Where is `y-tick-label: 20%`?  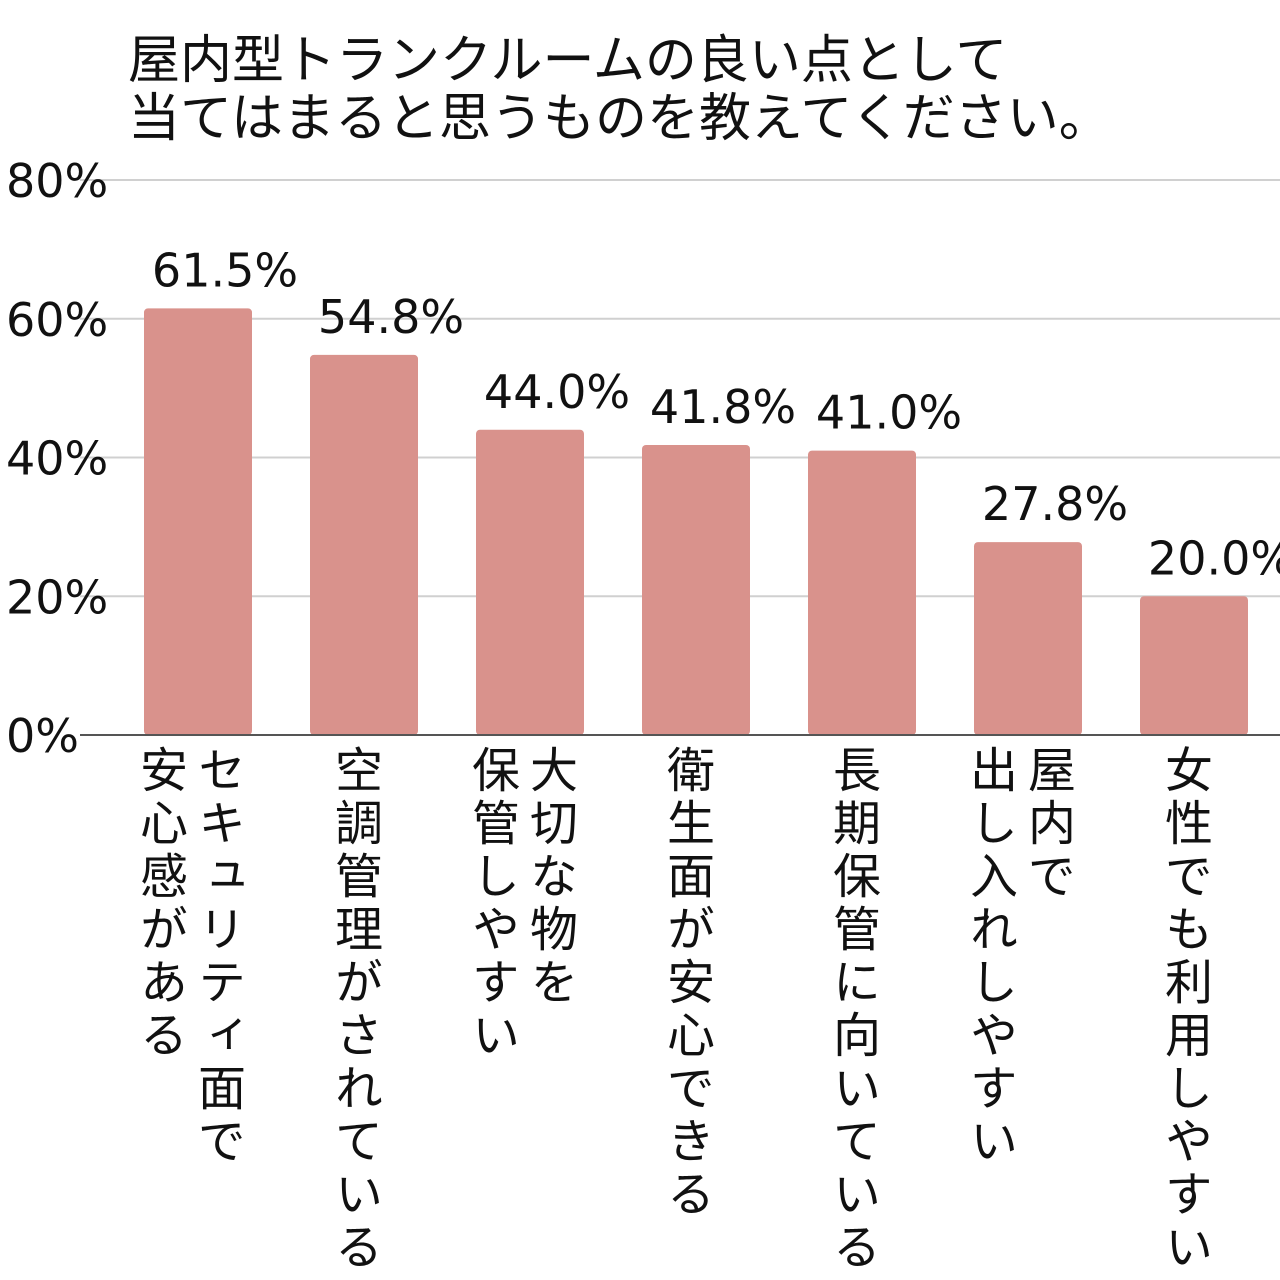 y-tick-label: 20% is located at coordinates (57, 597).